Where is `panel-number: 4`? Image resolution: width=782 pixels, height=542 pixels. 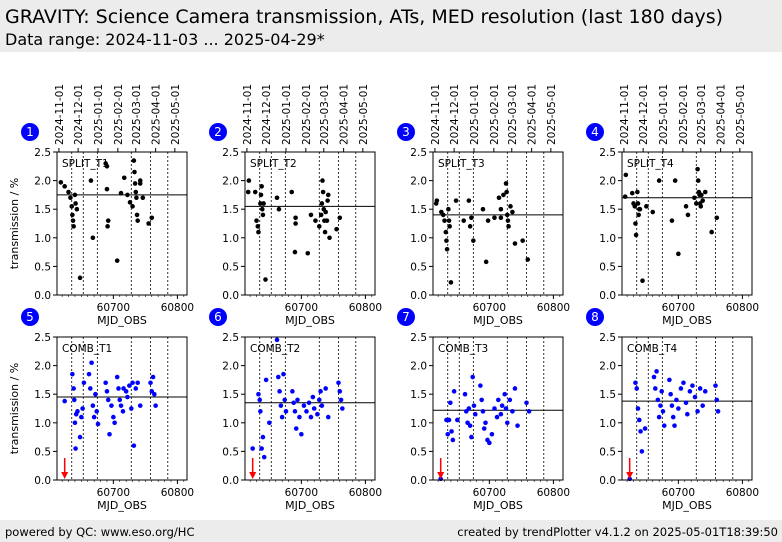 panel-number: 4 is located at coordinates (595, 132).